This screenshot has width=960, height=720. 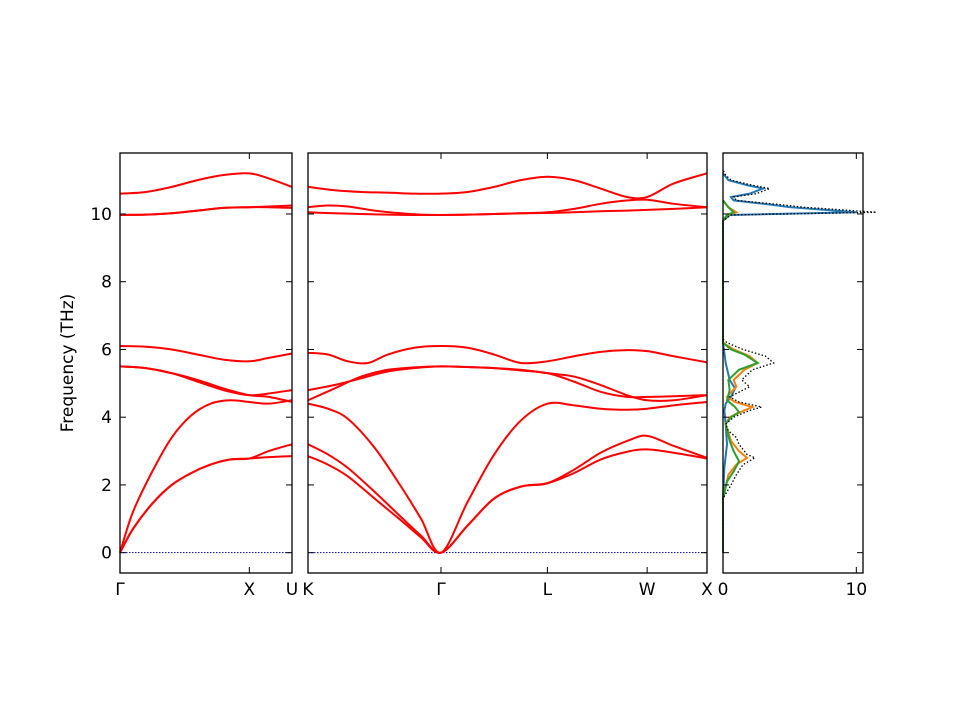 What do you see at coordinates (308, 590) in the screenshot?
I see `x-tick-label: K` at bounding box center [308, 590].